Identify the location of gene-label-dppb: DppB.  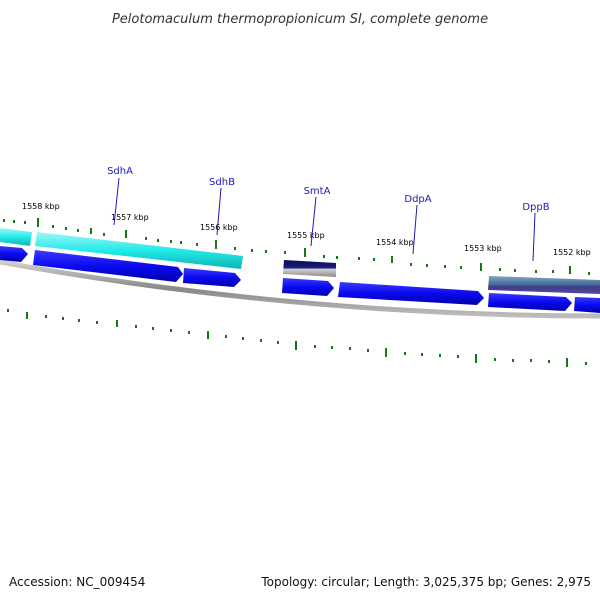
(535, 207).